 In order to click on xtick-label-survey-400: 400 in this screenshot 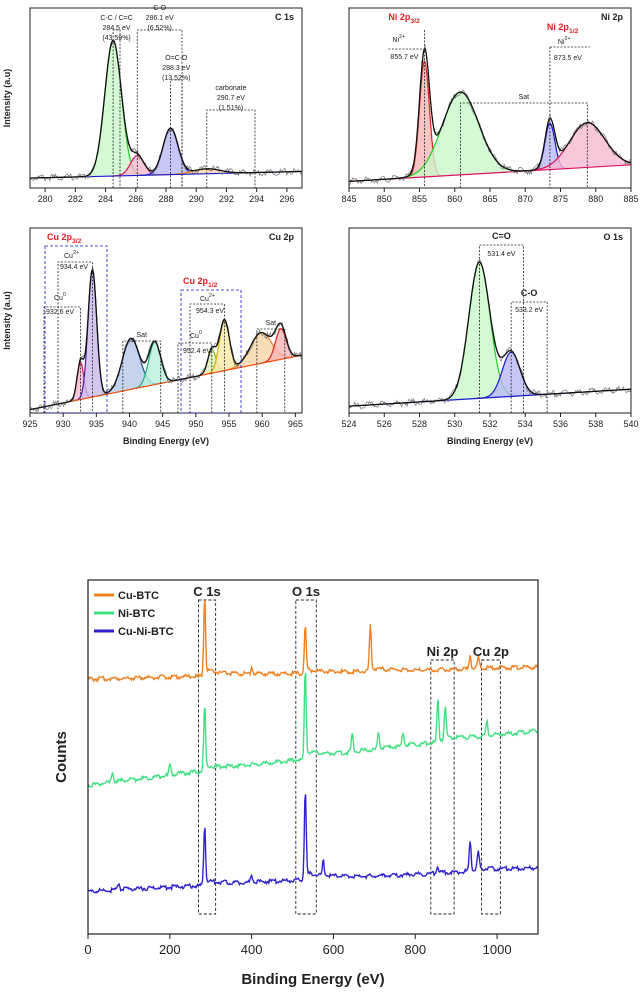, I will do `click(252, 949)`.